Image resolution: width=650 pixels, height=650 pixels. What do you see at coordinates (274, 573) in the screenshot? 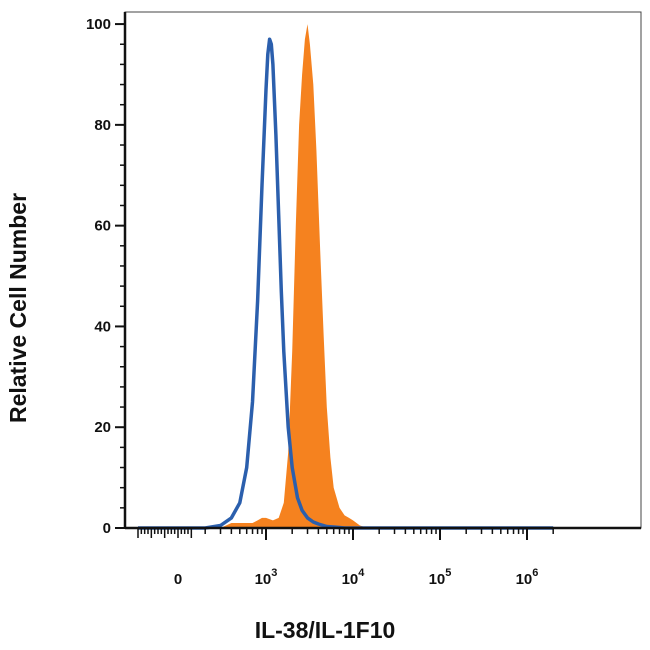
I see `x-tick-exponent: 3` at bounding box center [274, 573].